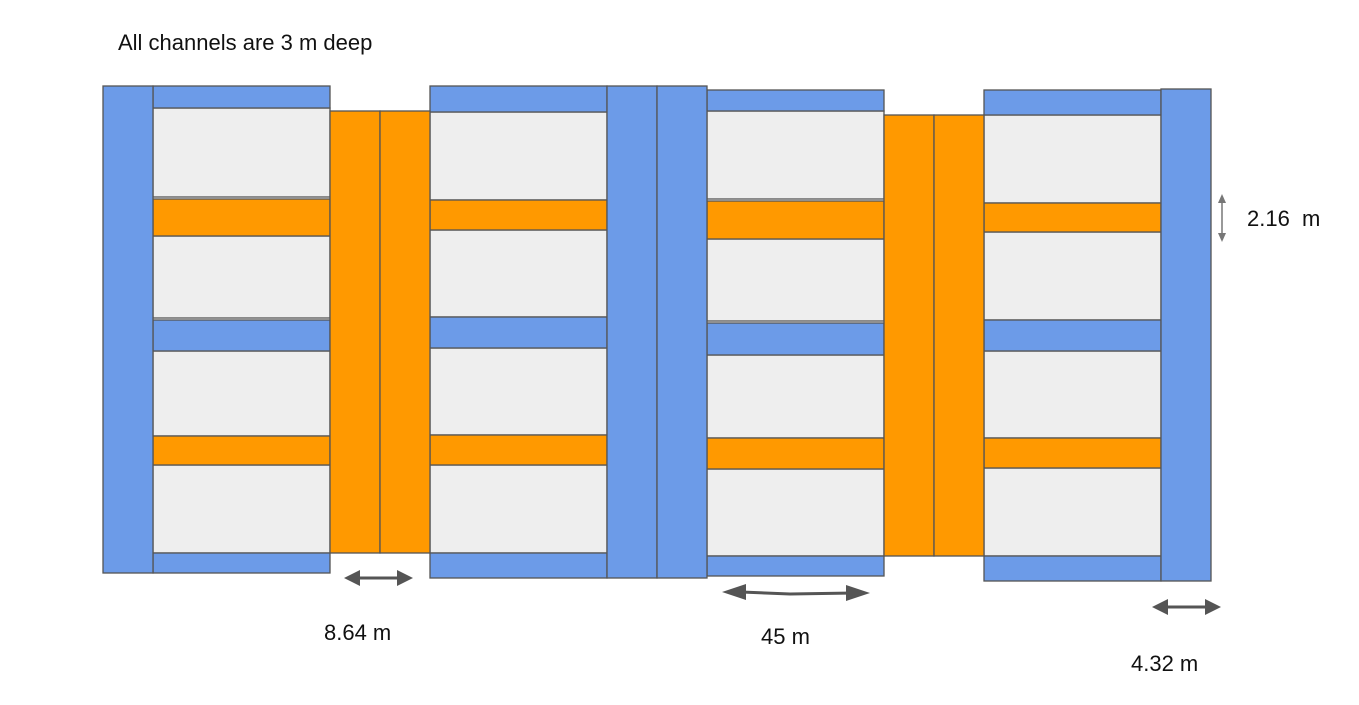 This screenshot has width=1359, height=705. Describe the element at coordinates (796, 592) in the screenshot. I see `arrow-pond-length` at that location.